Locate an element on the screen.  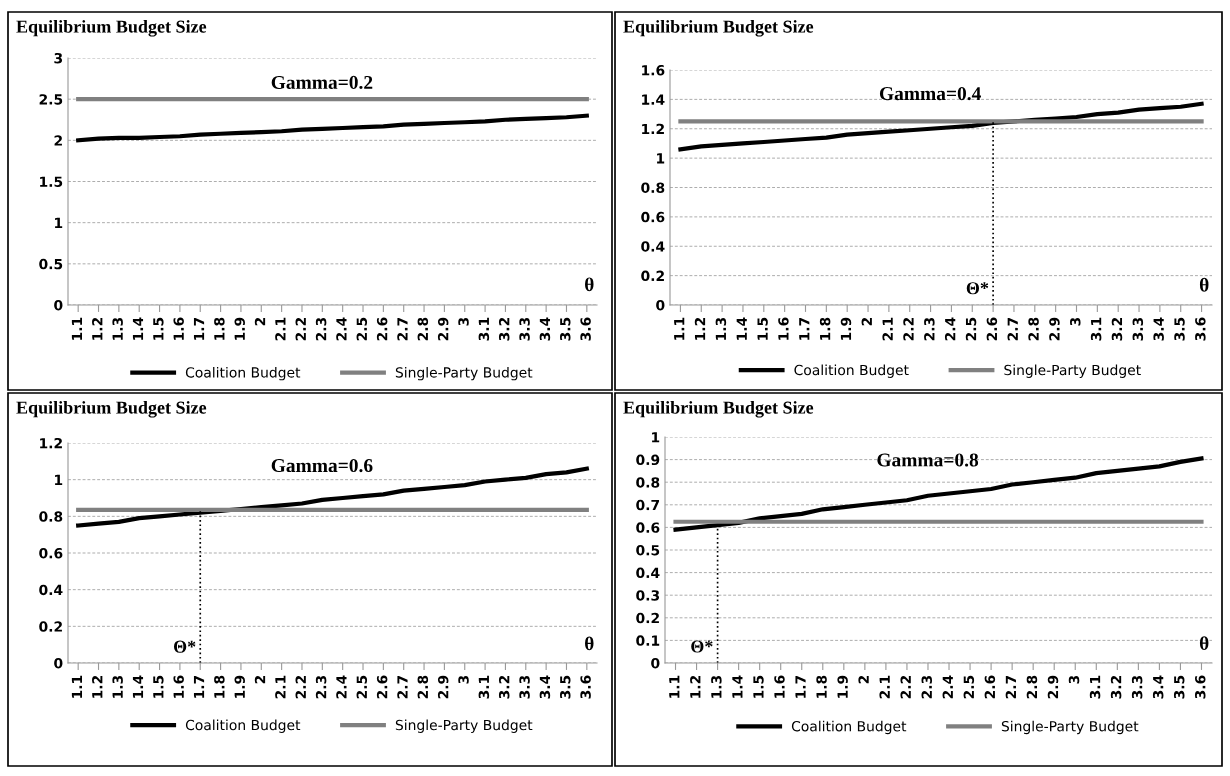
x-tick-label: 3.6 is located at coordinates (585, 329).